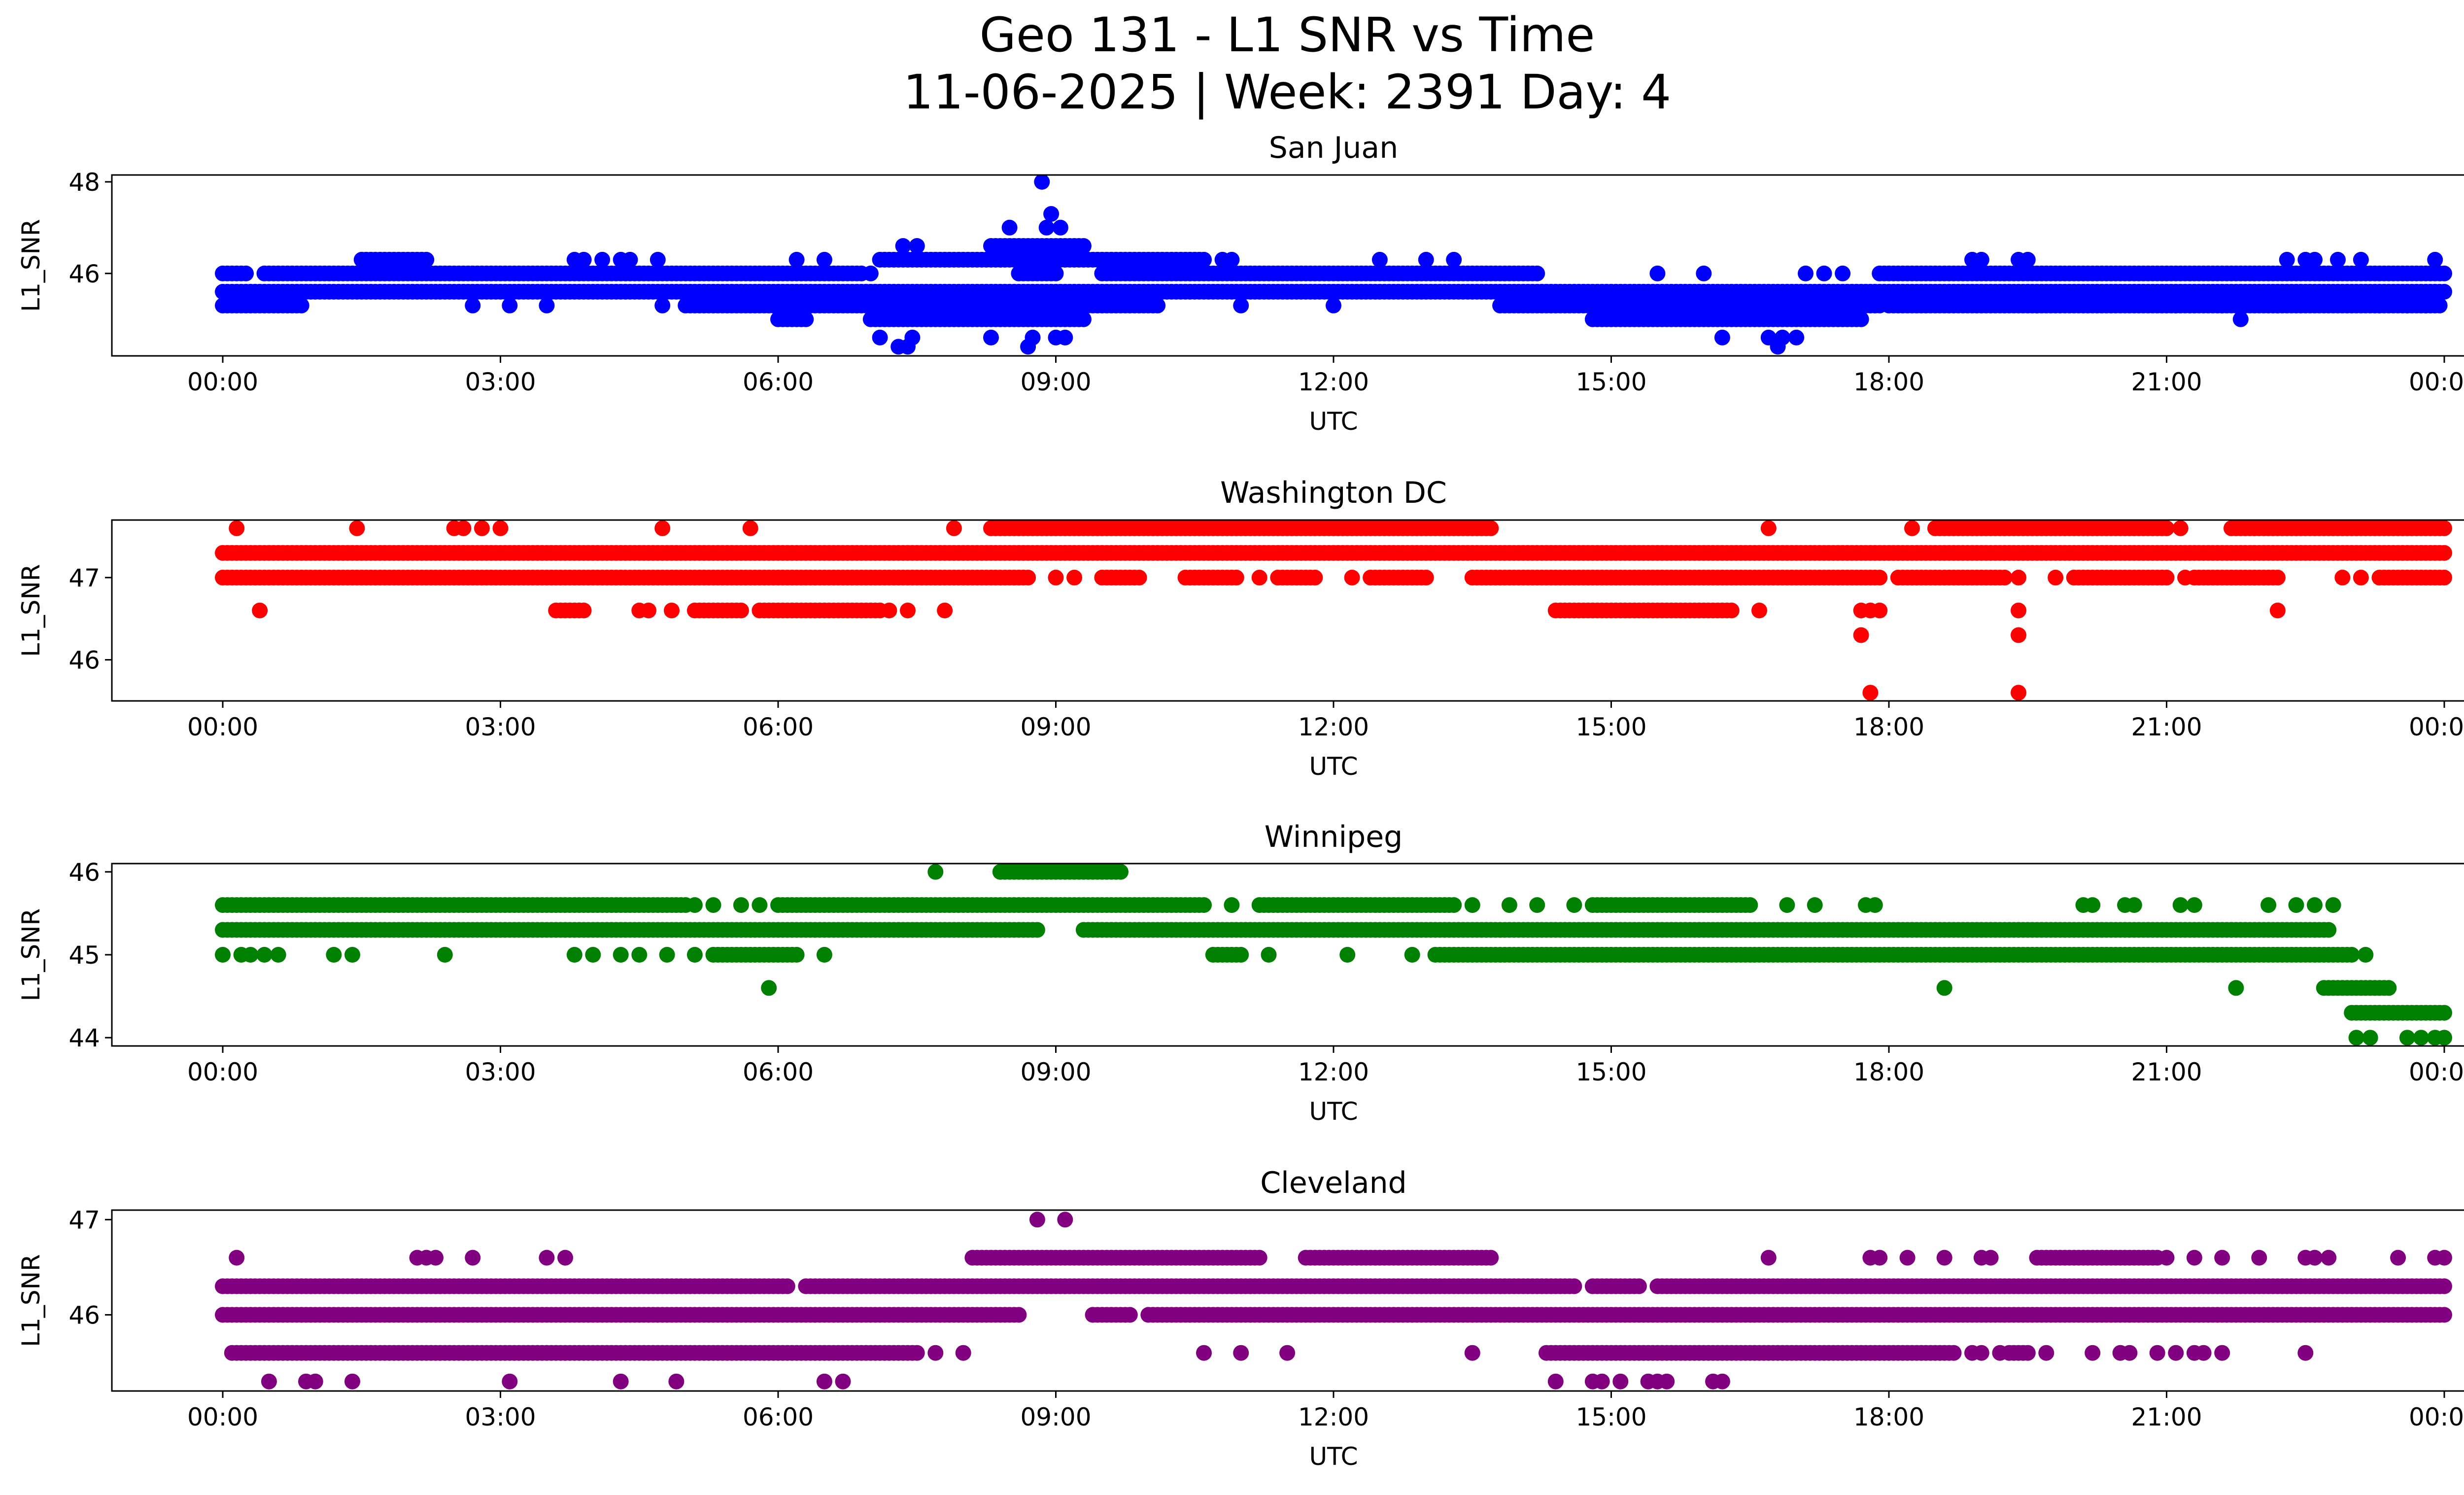  I want to click on figure-title-line2: 11-06-2025 | Week: 2391 Day: 4, so click(1287, 92).